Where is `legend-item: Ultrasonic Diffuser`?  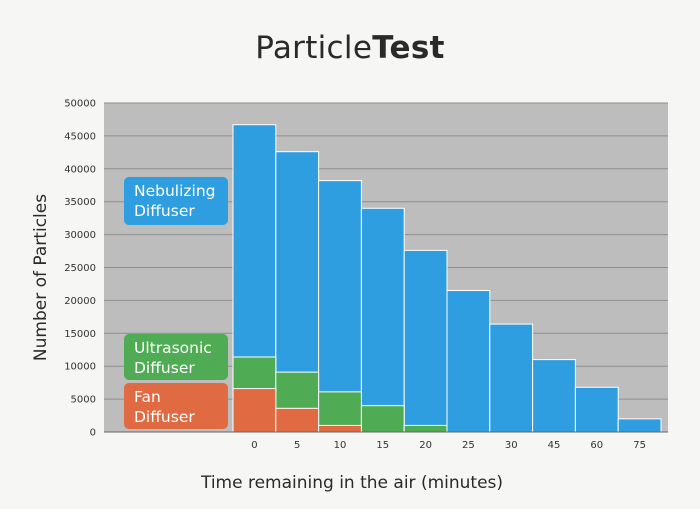
legend-item: Ultrasonic Diffuser is located at coordinates (176, 357).